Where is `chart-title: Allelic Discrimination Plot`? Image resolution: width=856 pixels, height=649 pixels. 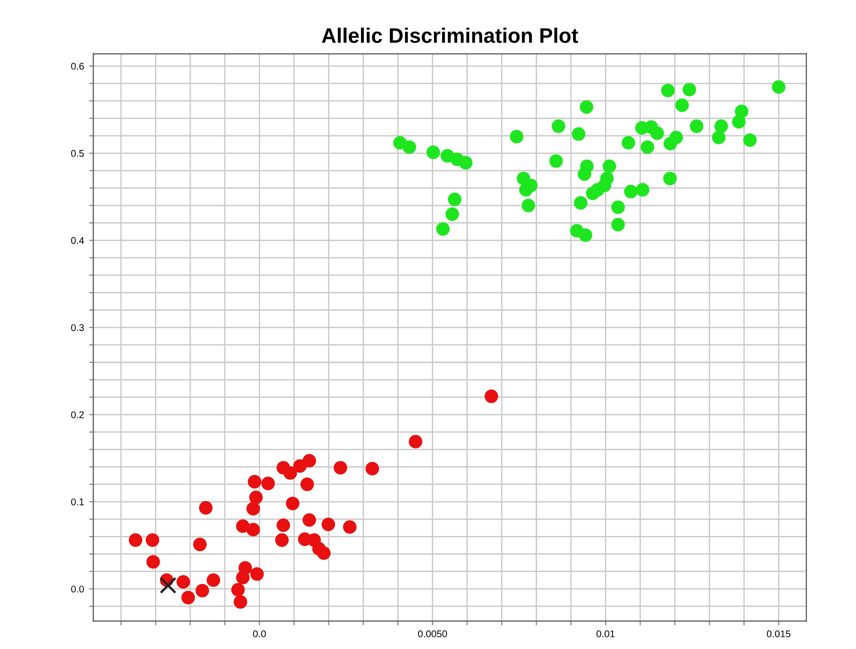 chart-title: Allelic Discrimination Plot is located at coordinates (450, 35).